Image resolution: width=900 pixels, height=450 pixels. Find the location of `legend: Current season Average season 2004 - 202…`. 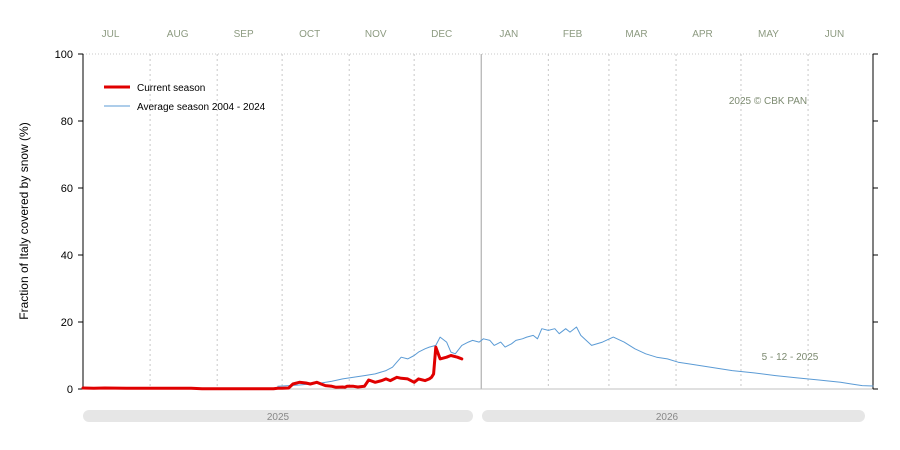

legend: Current season Average season 2004 - 202… is located at coordinates (185, 98).